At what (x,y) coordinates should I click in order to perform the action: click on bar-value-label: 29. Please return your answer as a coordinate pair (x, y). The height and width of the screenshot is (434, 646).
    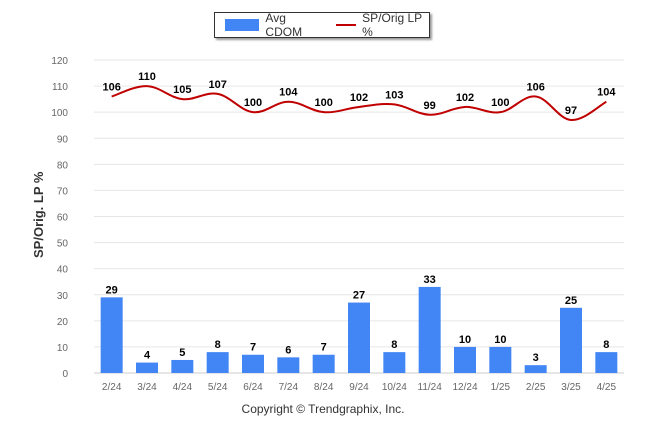
    Looking at the image, I should click on (112, 290).